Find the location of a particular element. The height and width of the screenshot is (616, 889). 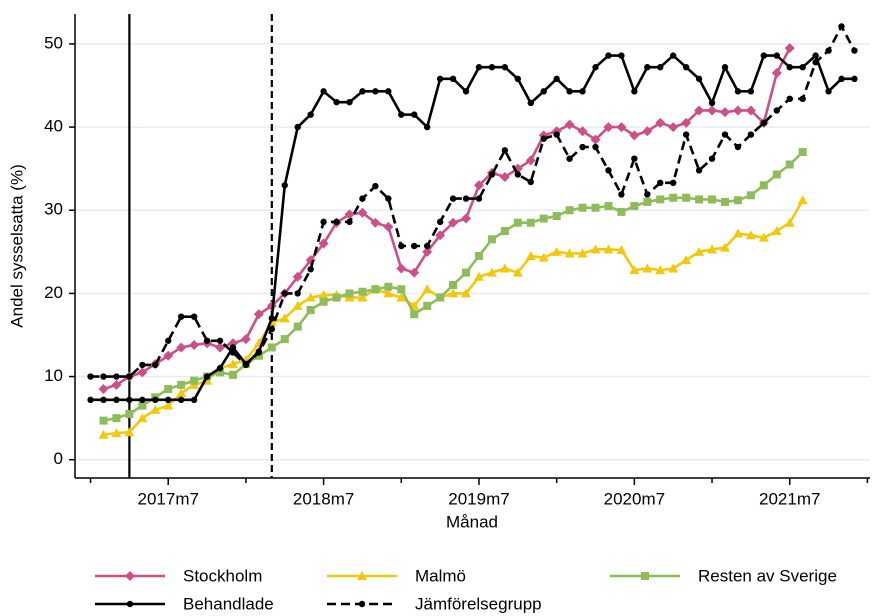

y-axis-label: Andel sysselsatta (%) is located at coordinates (16, 245).